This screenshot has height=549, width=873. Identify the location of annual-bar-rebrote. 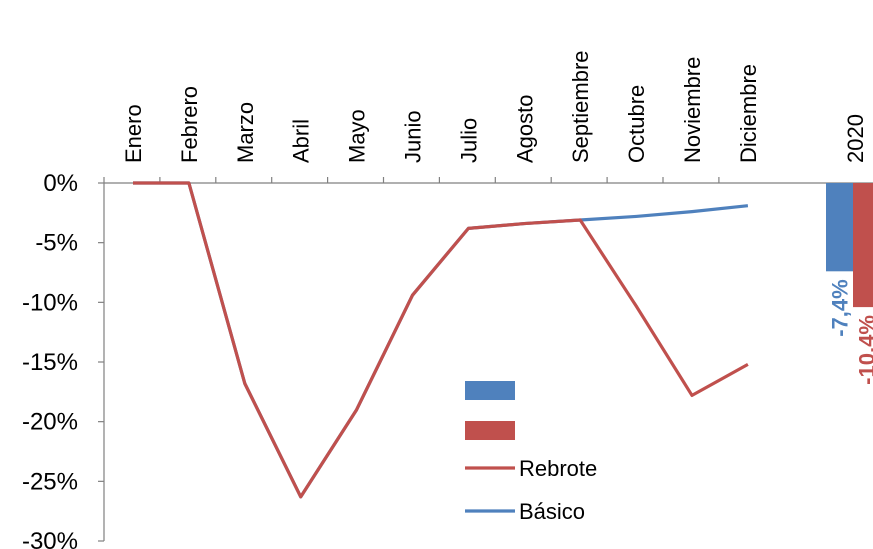
(863, 245).